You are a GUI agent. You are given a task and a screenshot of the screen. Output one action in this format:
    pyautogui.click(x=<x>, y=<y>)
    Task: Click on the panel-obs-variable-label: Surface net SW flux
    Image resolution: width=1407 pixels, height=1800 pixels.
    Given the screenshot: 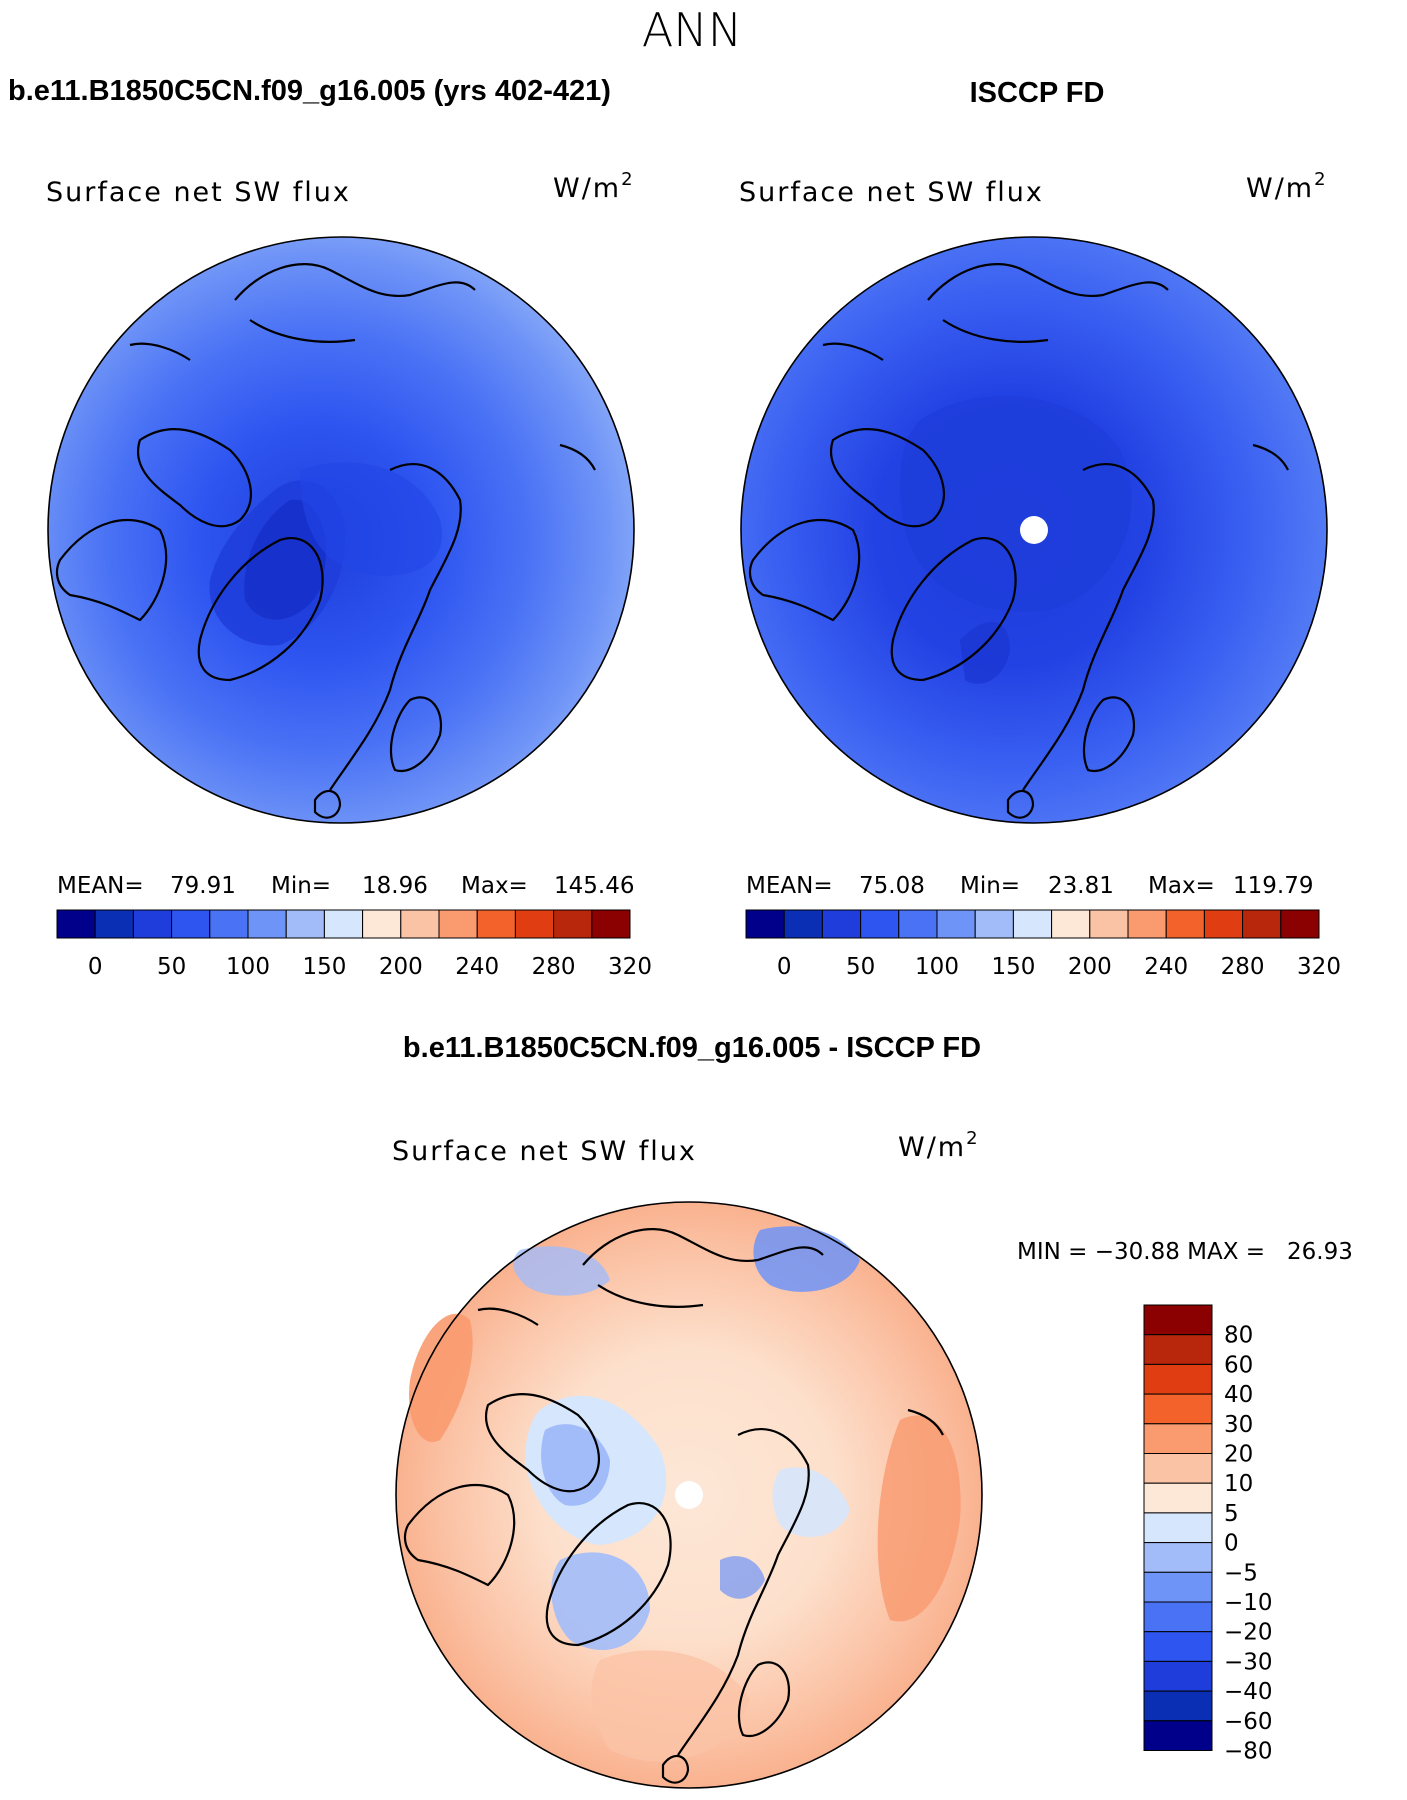 What is the action you would take?
    pyautogui.click(x=891, y=192)
    